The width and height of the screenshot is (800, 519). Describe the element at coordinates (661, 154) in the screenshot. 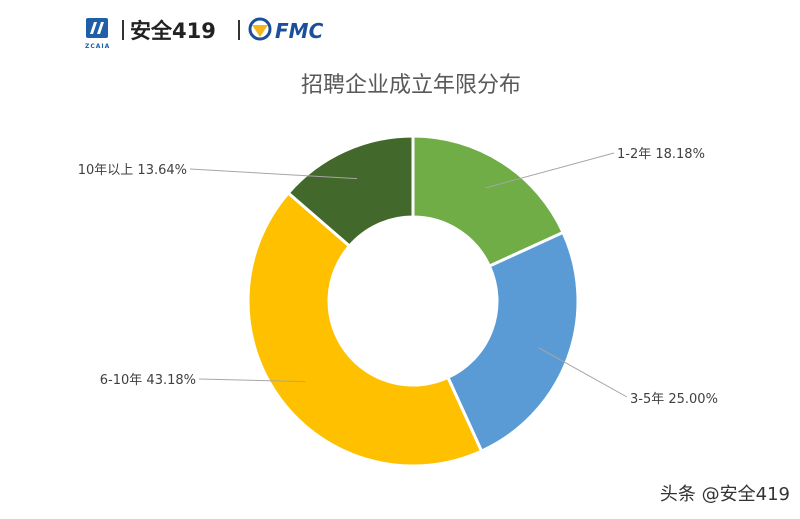

I see `slice-label-1-2: 1-2年 18.18%` at that location.